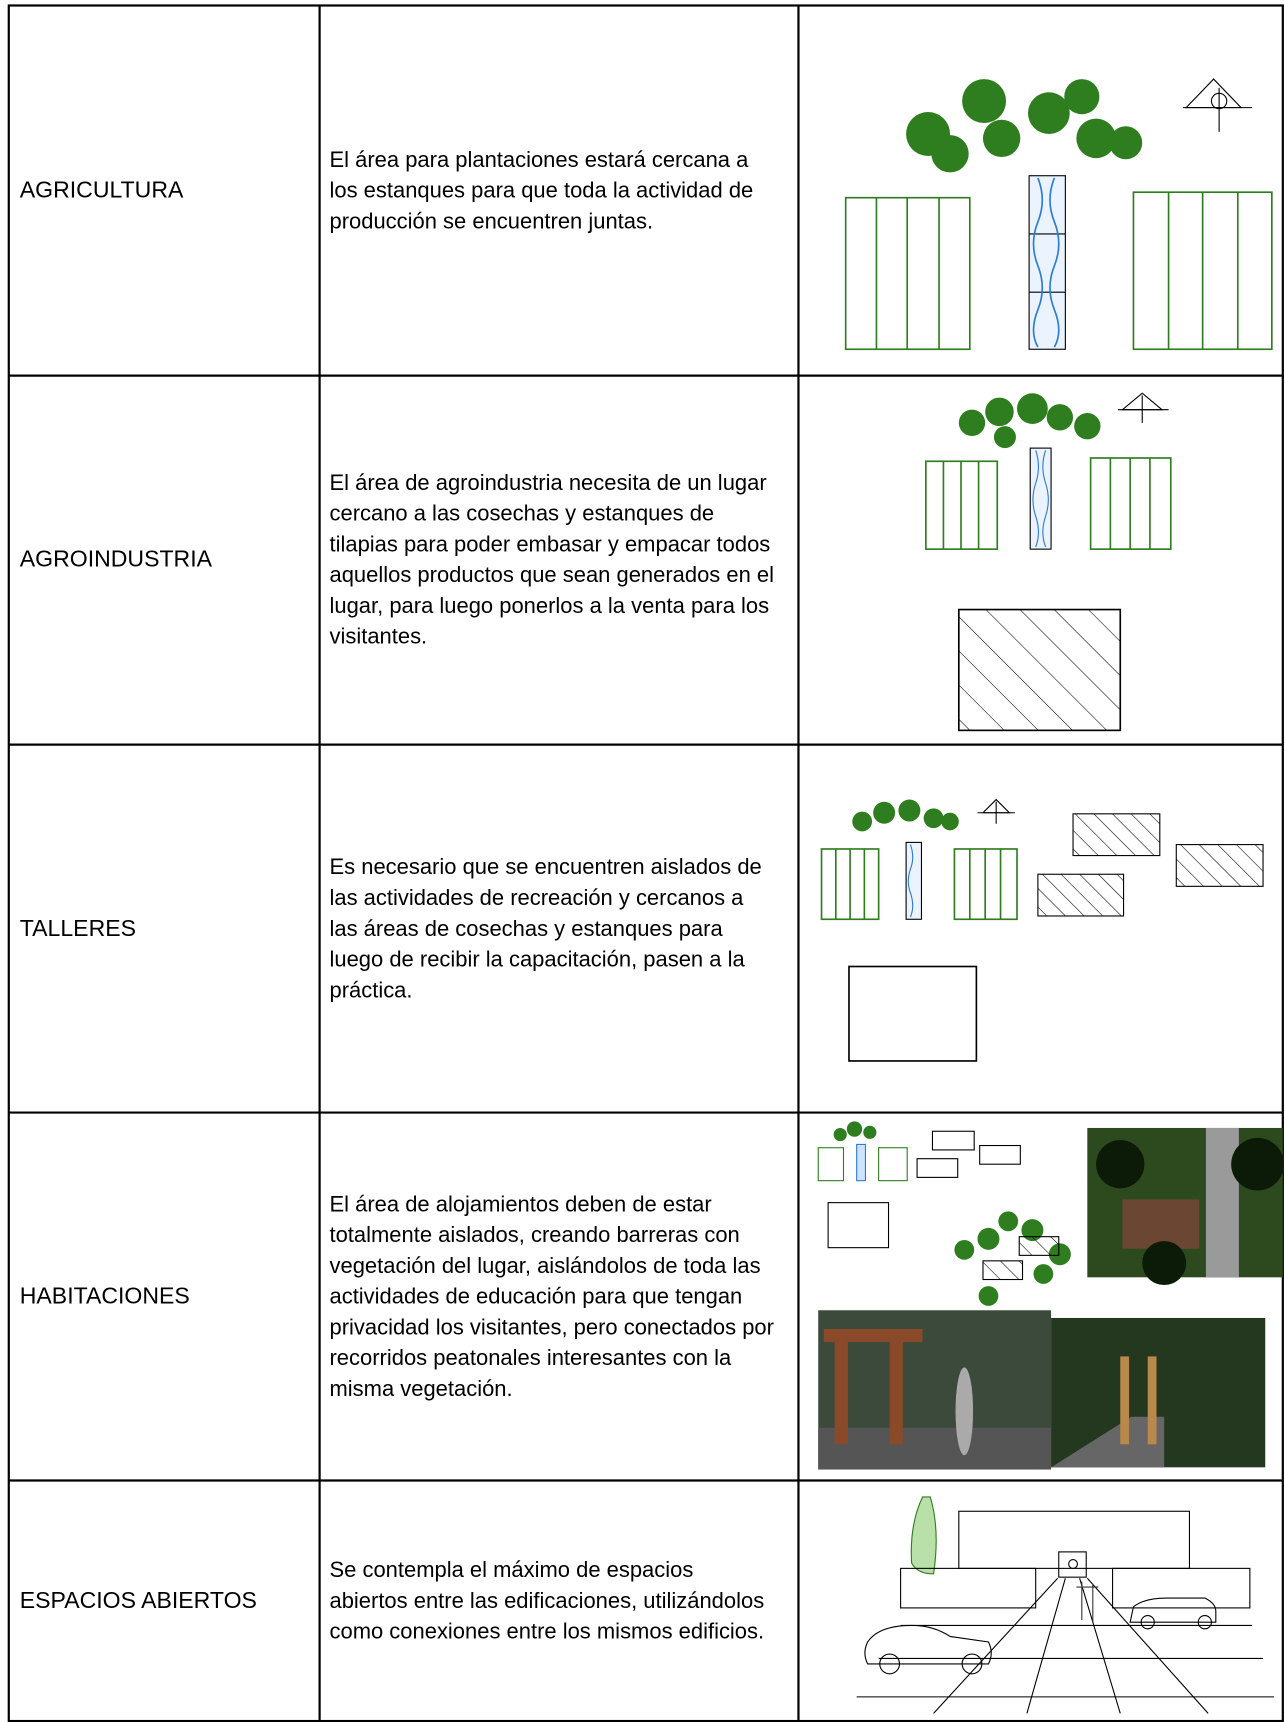 Image resolution: width=1285 pixels, height=1722 pixels. Describe the element at coordinates (115, 559) in the screenshot. I see `row-label: AGROINDUSTRIA` at that location.